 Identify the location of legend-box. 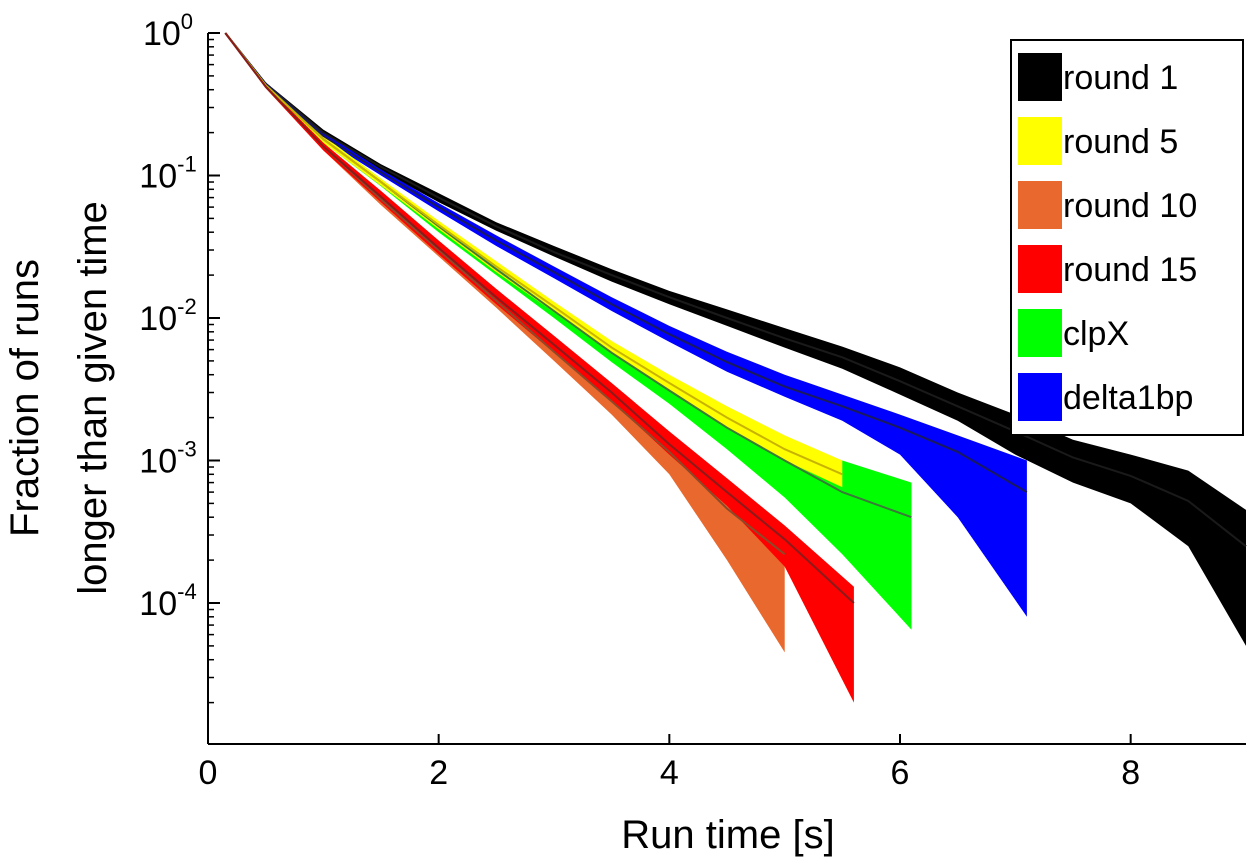
(1127, 237).